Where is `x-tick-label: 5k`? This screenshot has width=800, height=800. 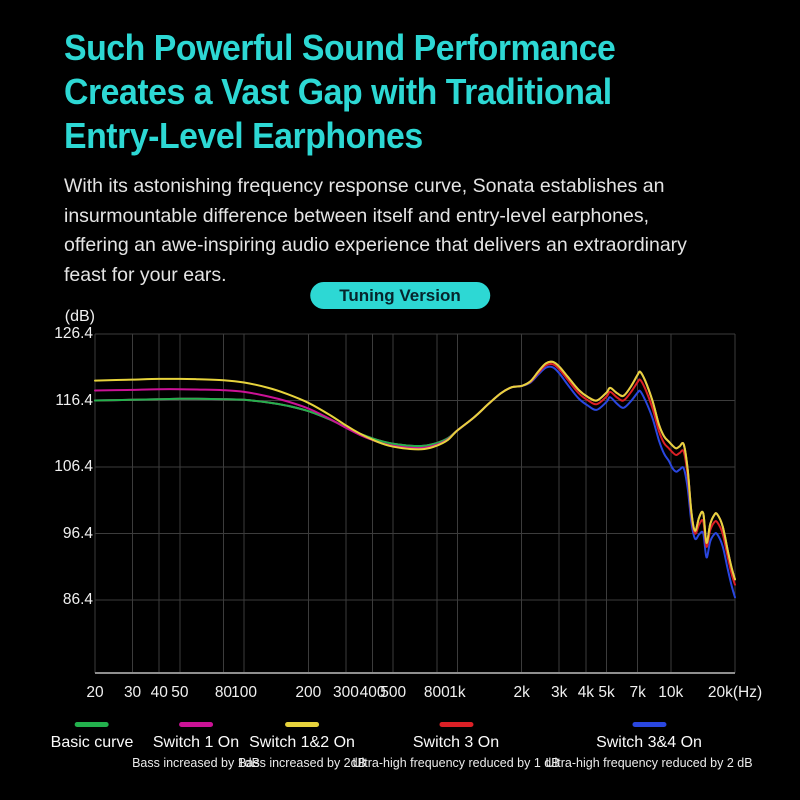
x-tick-label: 5k is located at coordinates (606, 692).